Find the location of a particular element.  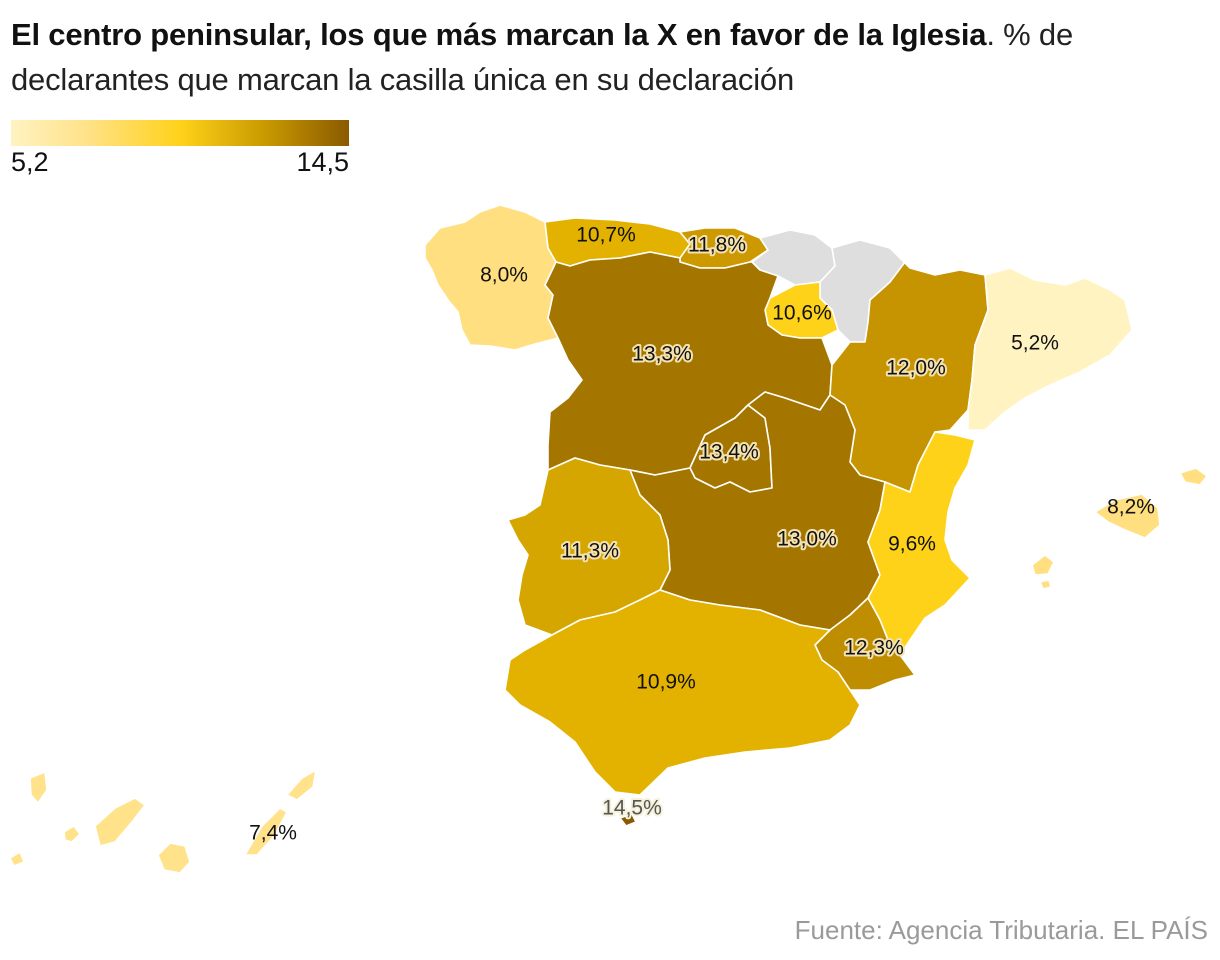

region-islas-baleares-menorca is located at coordinates (1193, 476).